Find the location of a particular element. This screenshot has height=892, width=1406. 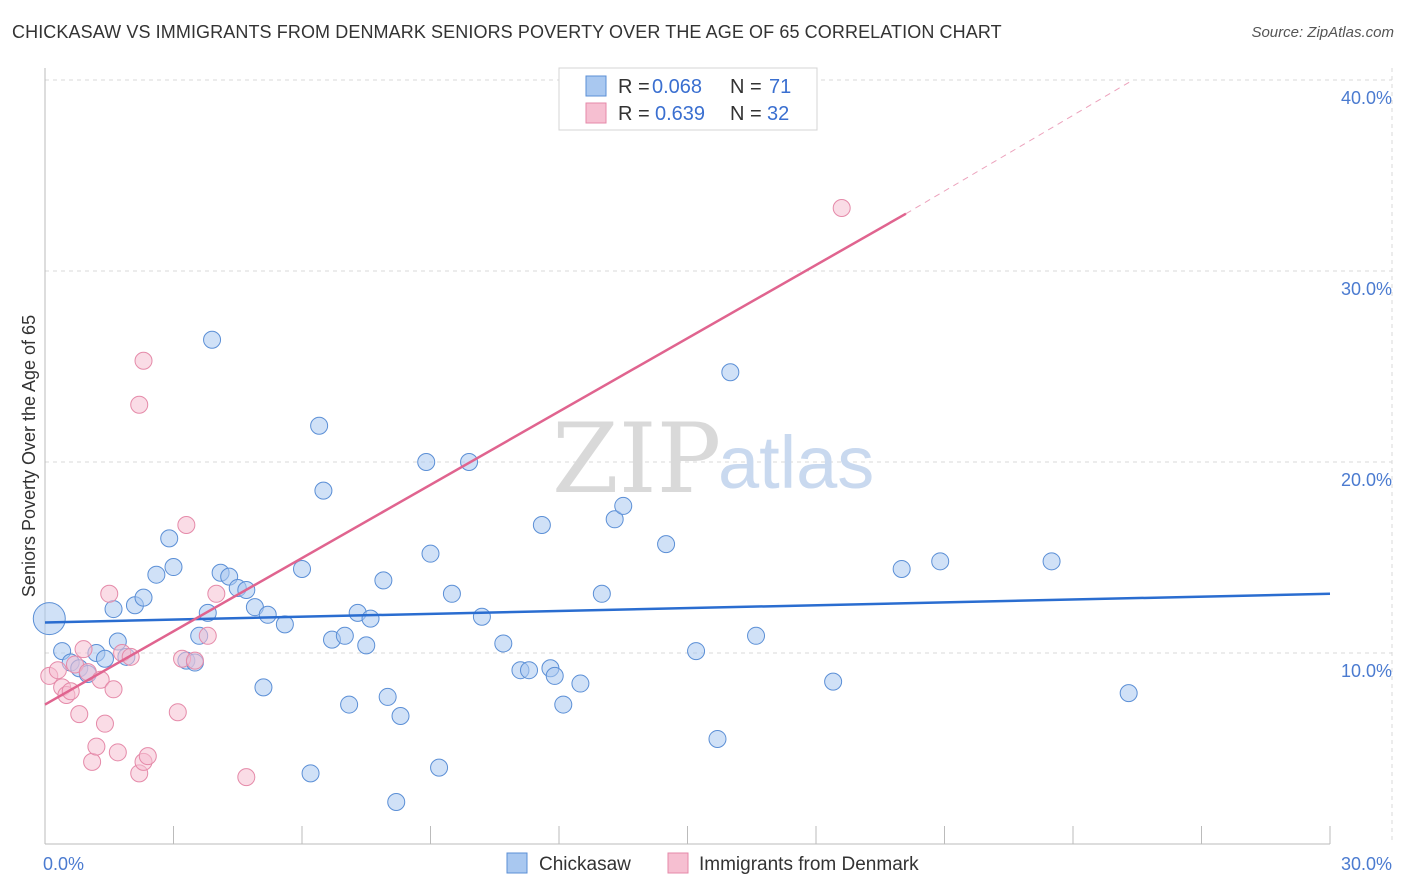

chickasaw-trend-line is located at coordinates (687, 608).